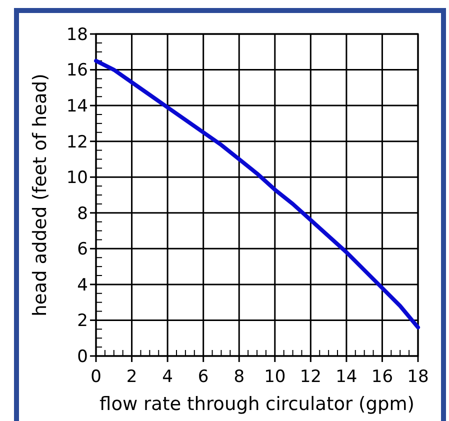 The height and width of the screenshot is (421, 449). I want to click on y-tick-label: 18, so click(77, 34).